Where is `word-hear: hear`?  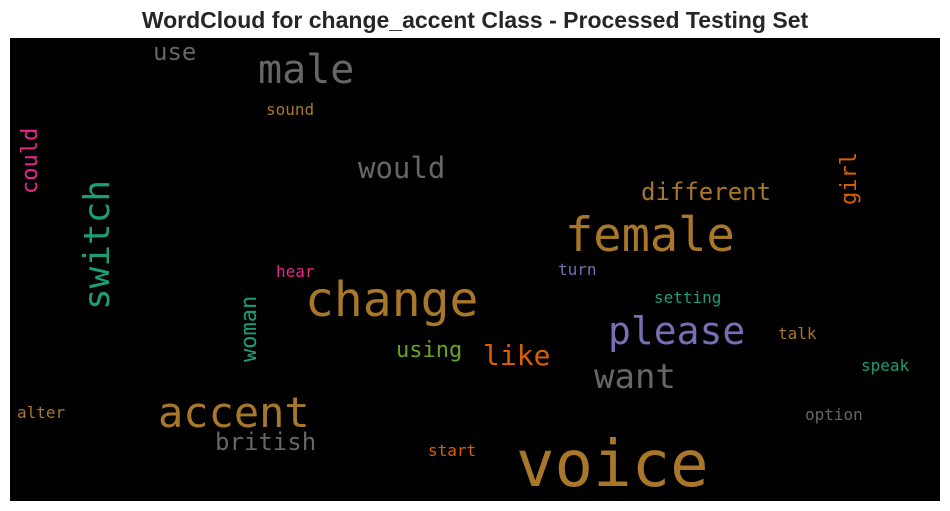 word-hear: hear is located at coordinates (295, 271).